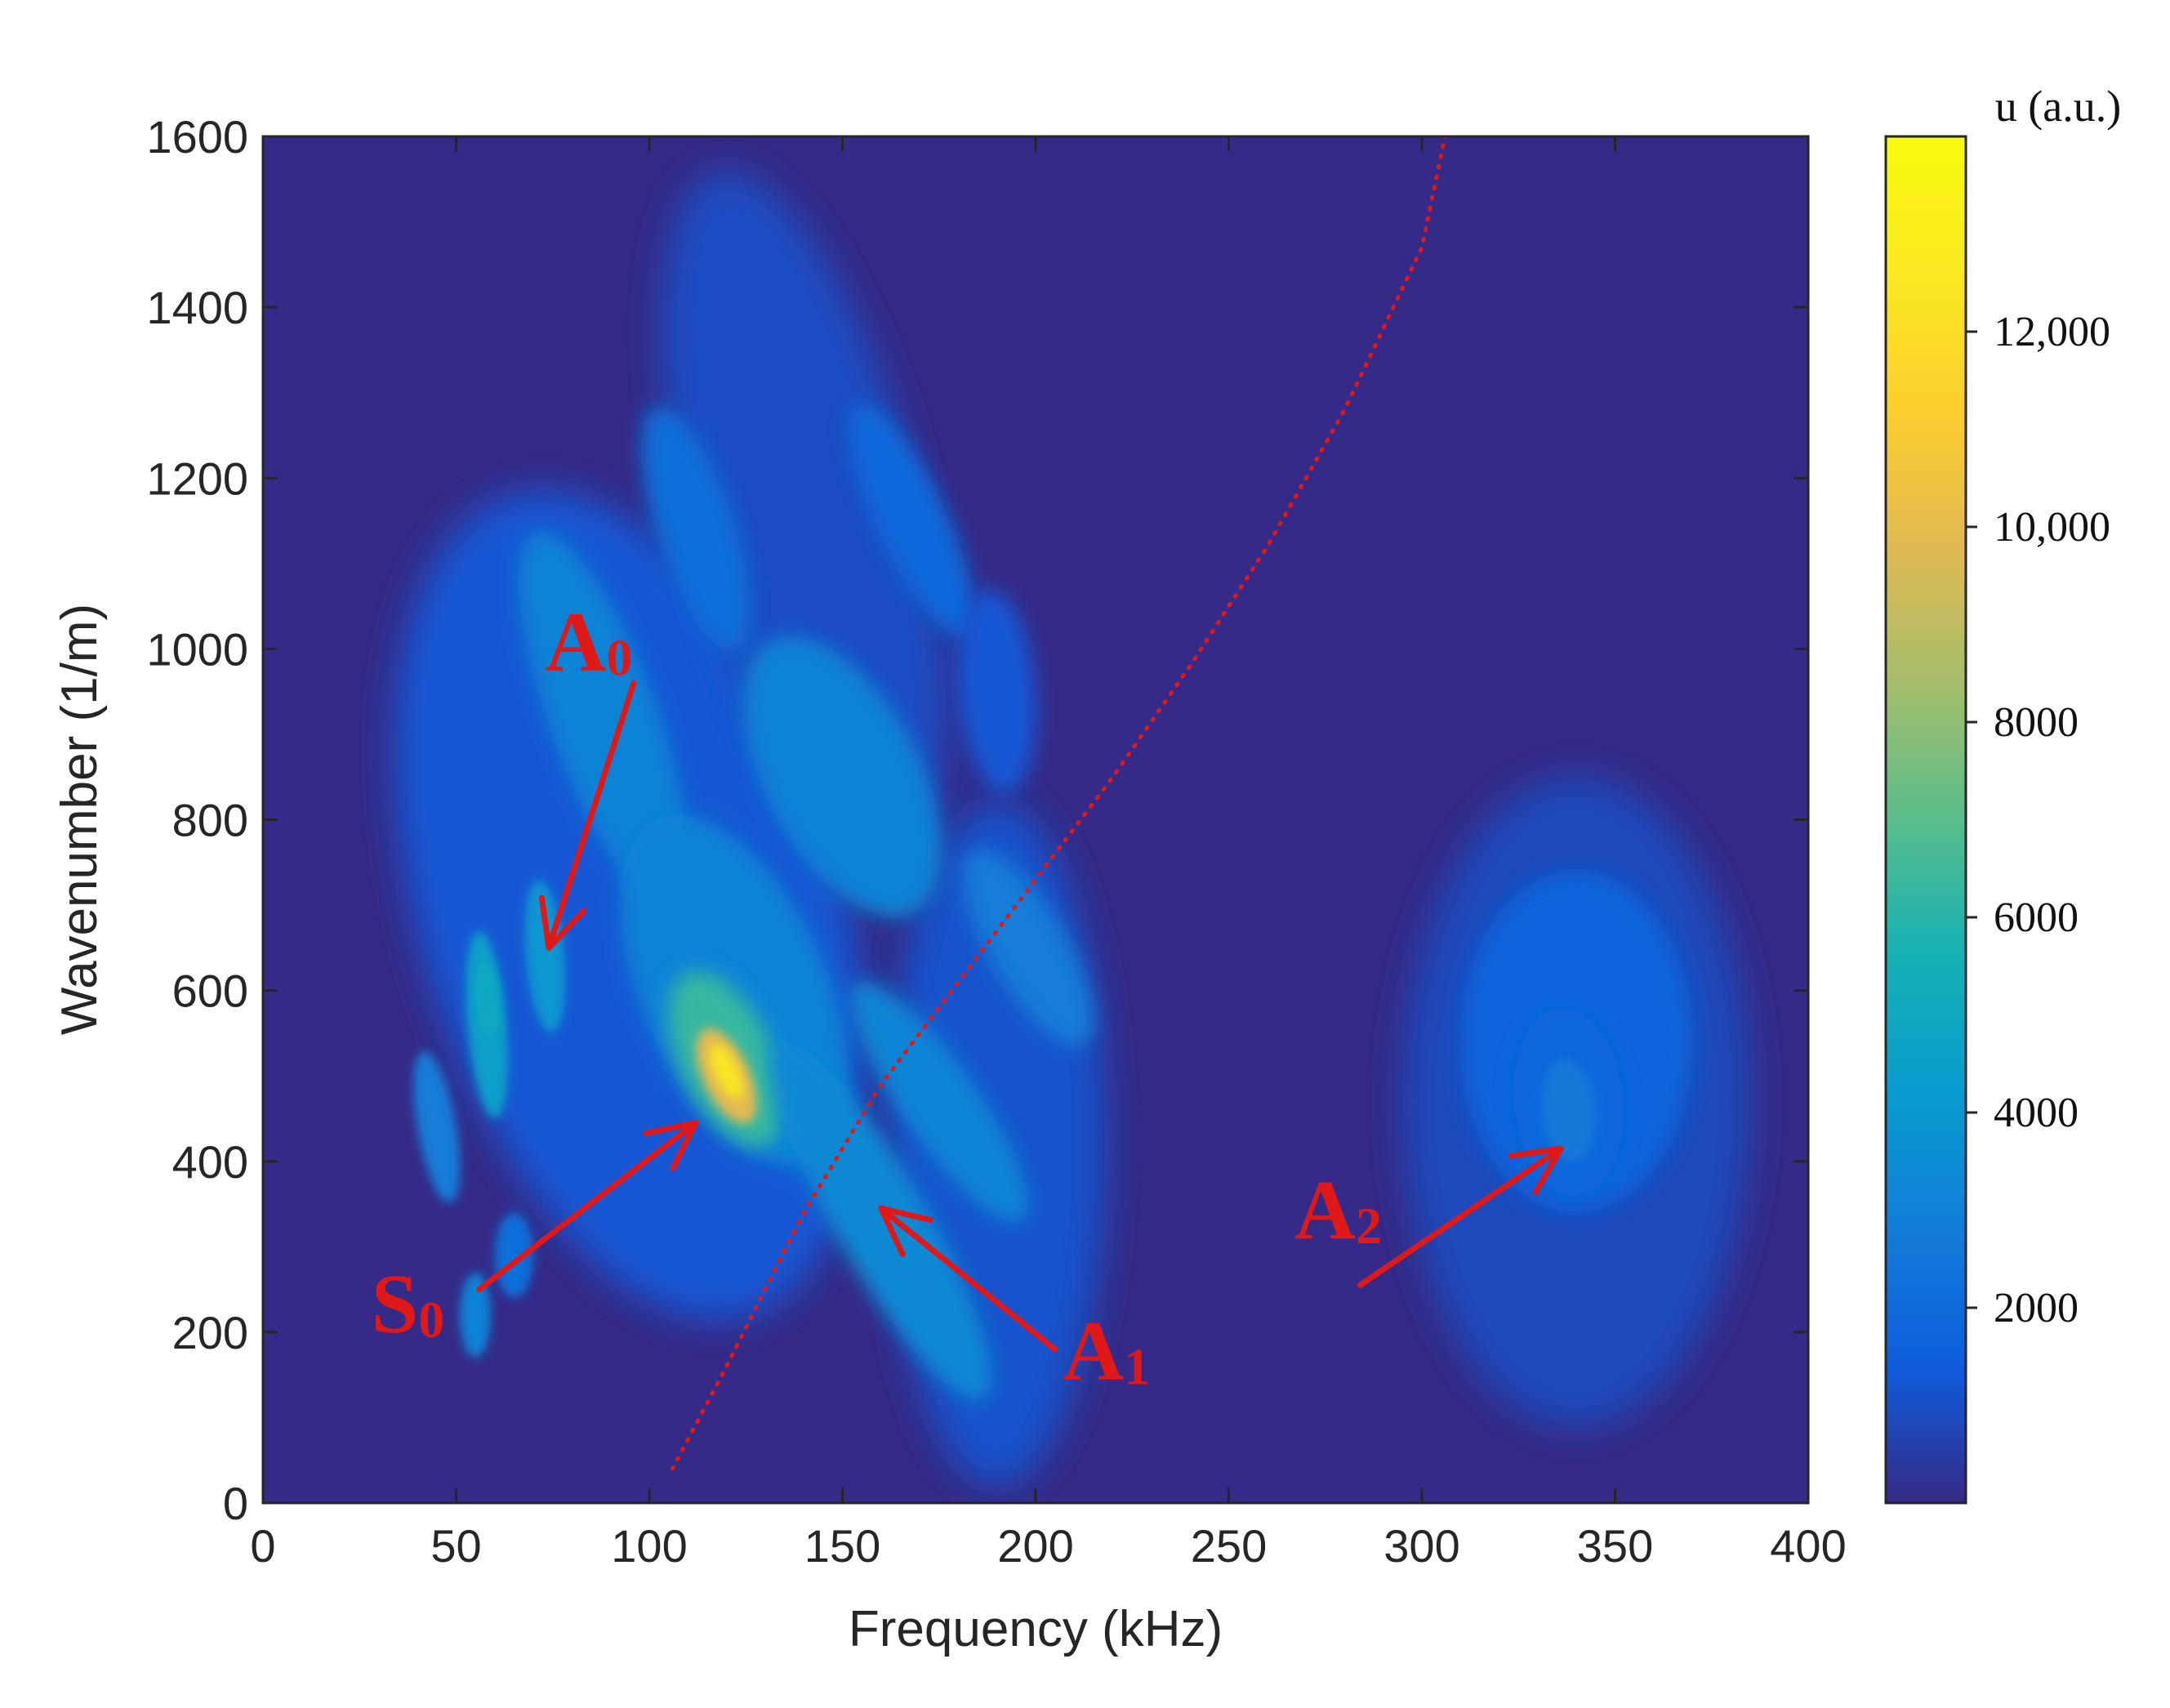 This screenshot has width=2170, height=1708. Describe the element at coordinates (210, 1332) in the screenshot. I see `y-tick-label: 200` at that location.